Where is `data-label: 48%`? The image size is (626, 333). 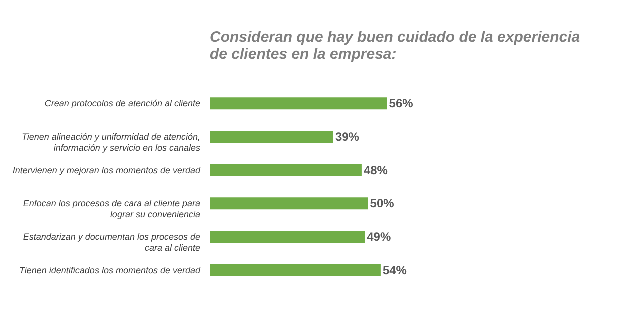
data-label: 48% is located at coordinates (376, 170).